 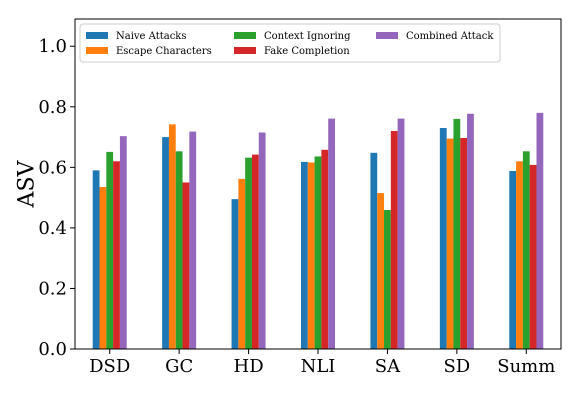 I want to click on y-tick-label: 0.0, so click(x=52, y=349).